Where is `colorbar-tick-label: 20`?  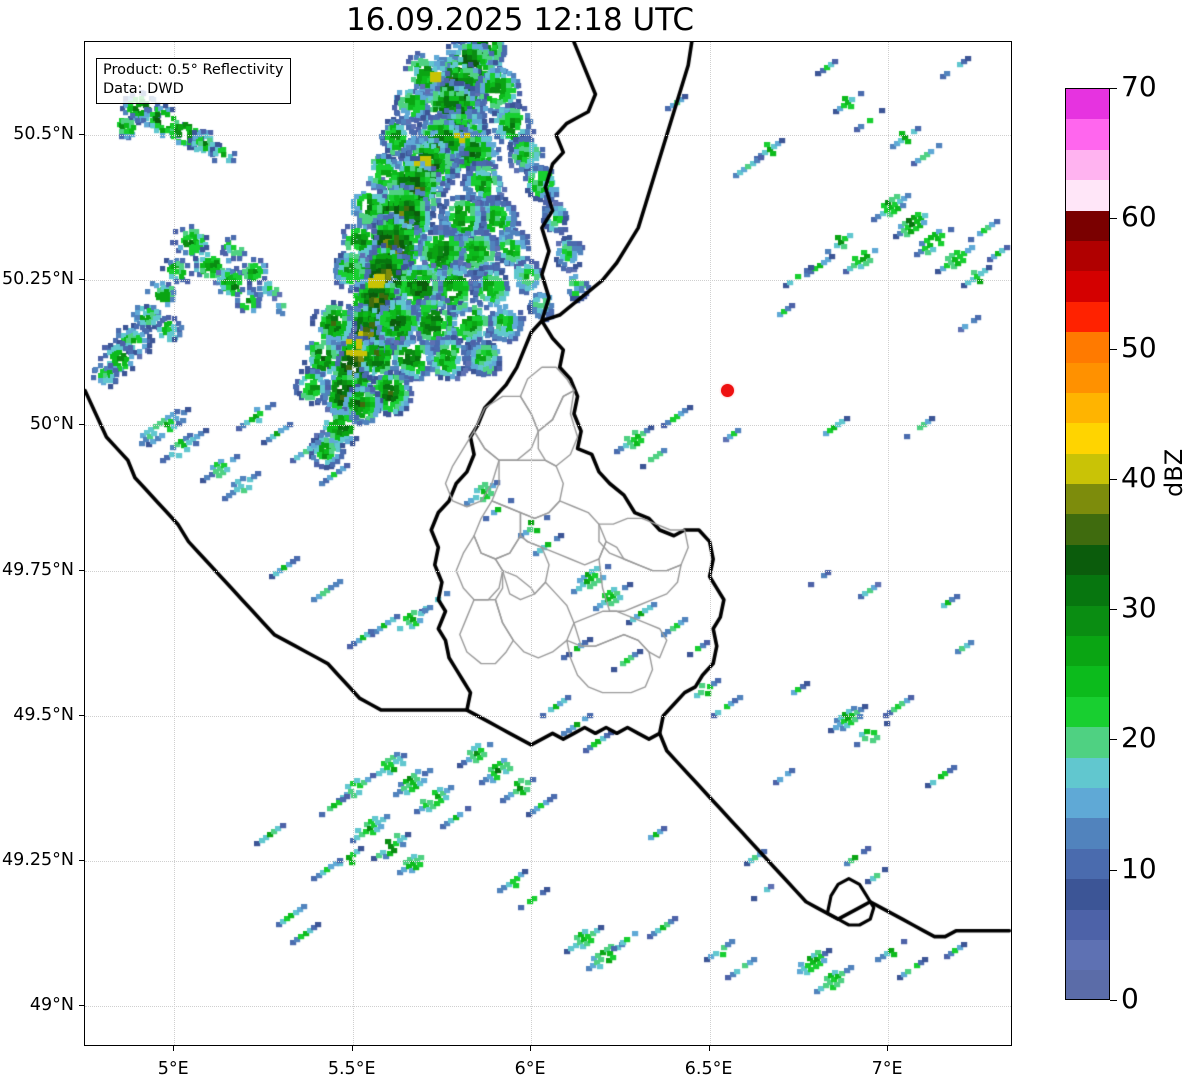 colorbar-tick-label: 20 is located at coordinates (1139, 738).